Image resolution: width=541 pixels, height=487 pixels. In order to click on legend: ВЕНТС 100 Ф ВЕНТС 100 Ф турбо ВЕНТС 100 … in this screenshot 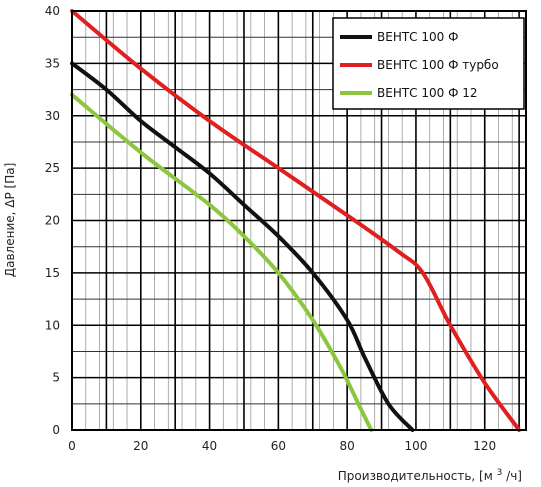, I will do `click(428, 63)`.